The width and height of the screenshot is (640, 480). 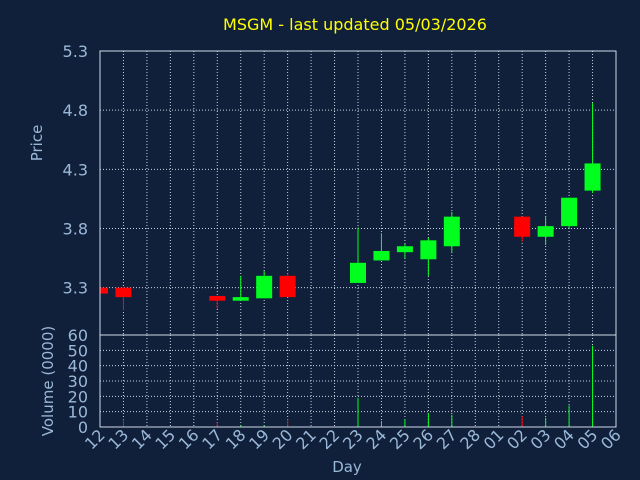 What do you see at coordinates (78, 366) in the screenshot?
I see `volume-tick-label: 40` at bounding box center [78, 366].